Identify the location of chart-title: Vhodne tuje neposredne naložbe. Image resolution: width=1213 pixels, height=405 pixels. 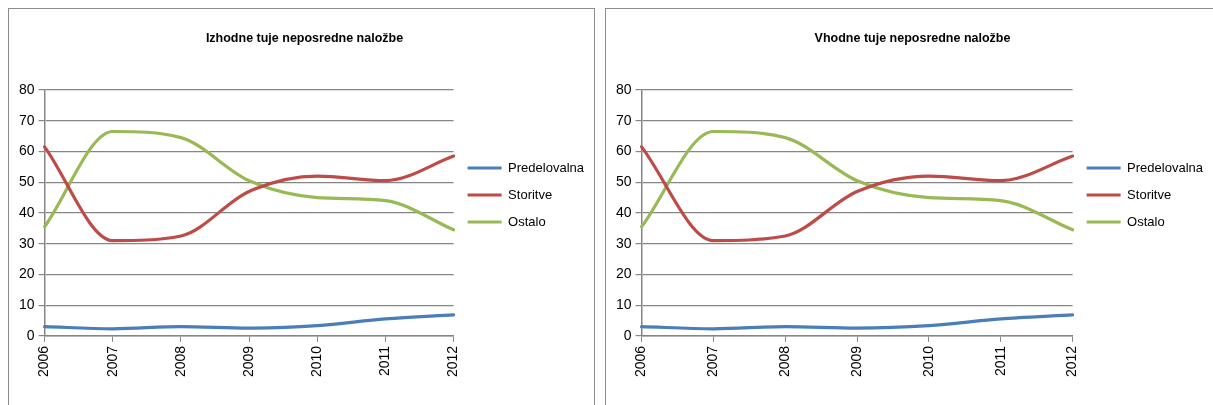
(912, 37).